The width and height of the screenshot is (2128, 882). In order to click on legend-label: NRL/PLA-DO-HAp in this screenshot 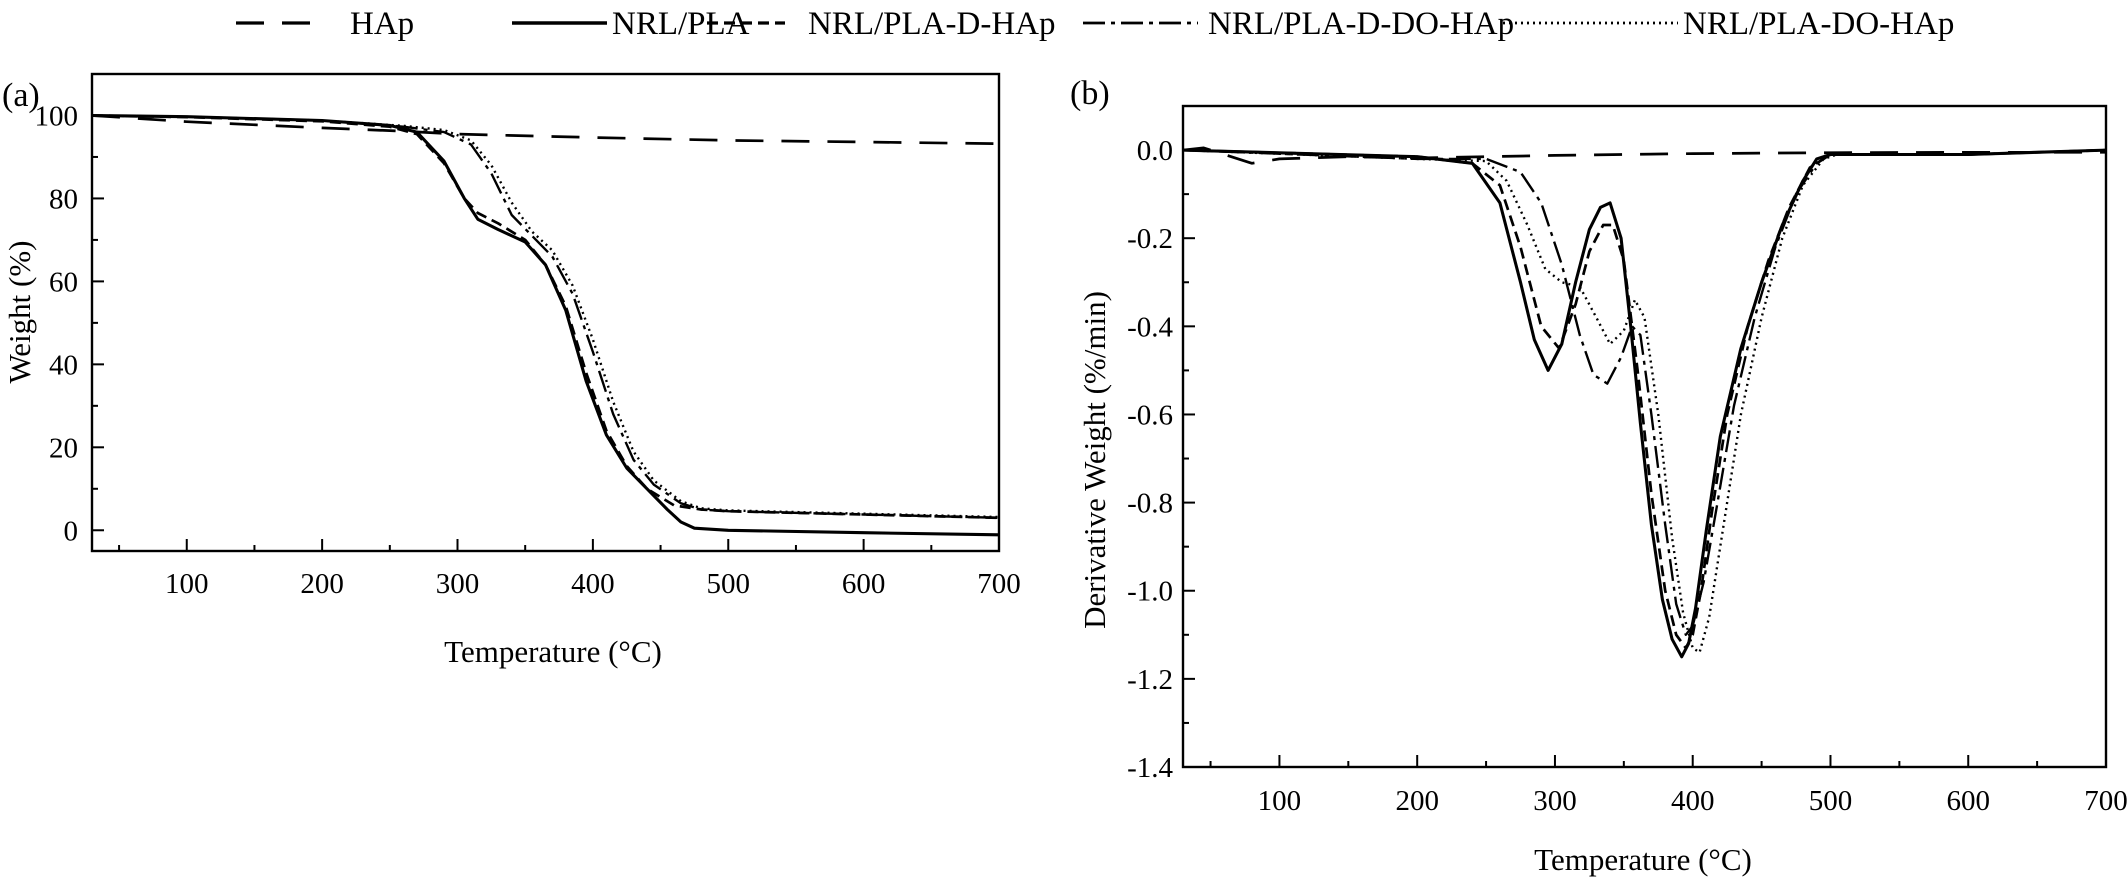, I will do `click(1818, 24)`.